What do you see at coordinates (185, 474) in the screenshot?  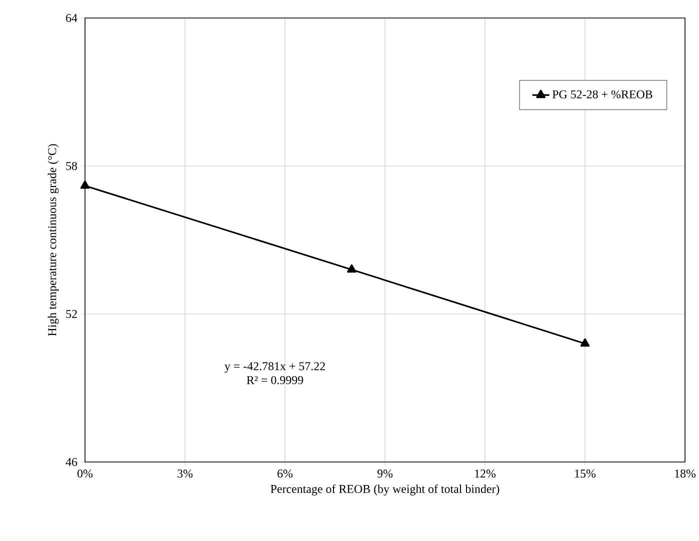 I see `x-tick-label: 3%` at bounding box center [185, 474].